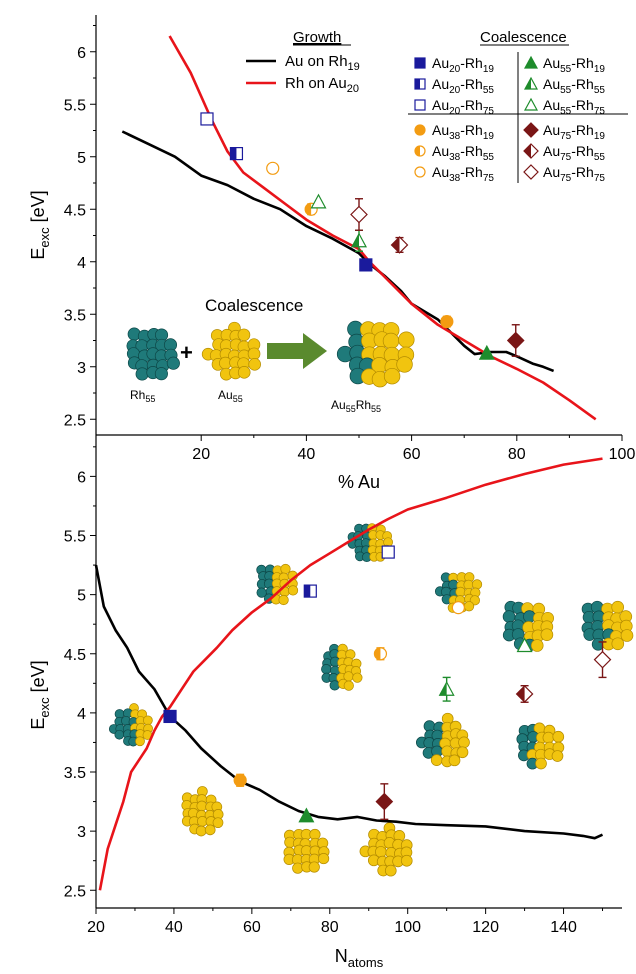  I want to click on point-au55-rh55, so click(359, 240).